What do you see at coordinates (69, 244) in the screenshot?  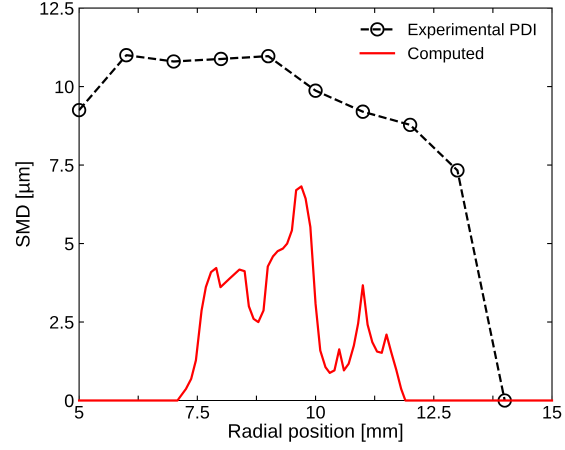 I see `y-tick-label: 5` at bounding box center [69, 244].